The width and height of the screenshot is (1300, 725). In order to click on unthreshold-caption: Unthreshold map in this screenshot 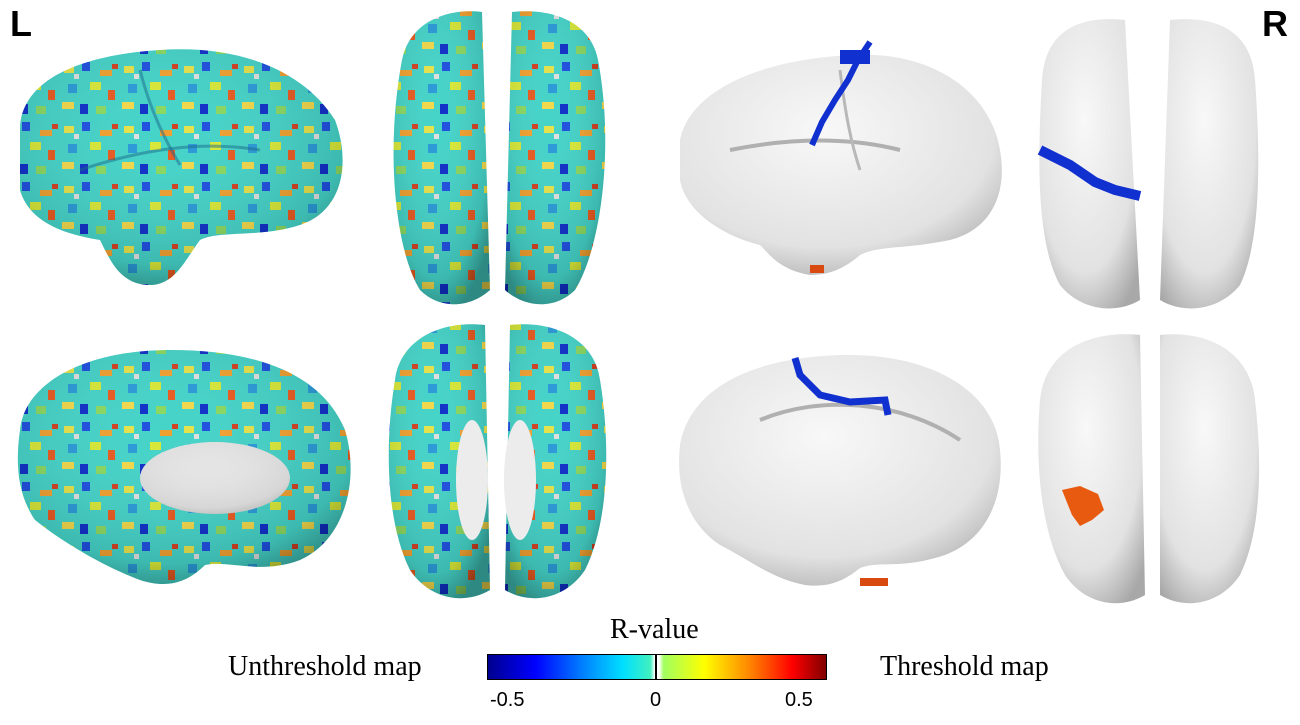, I will do `click(325, 666)`.